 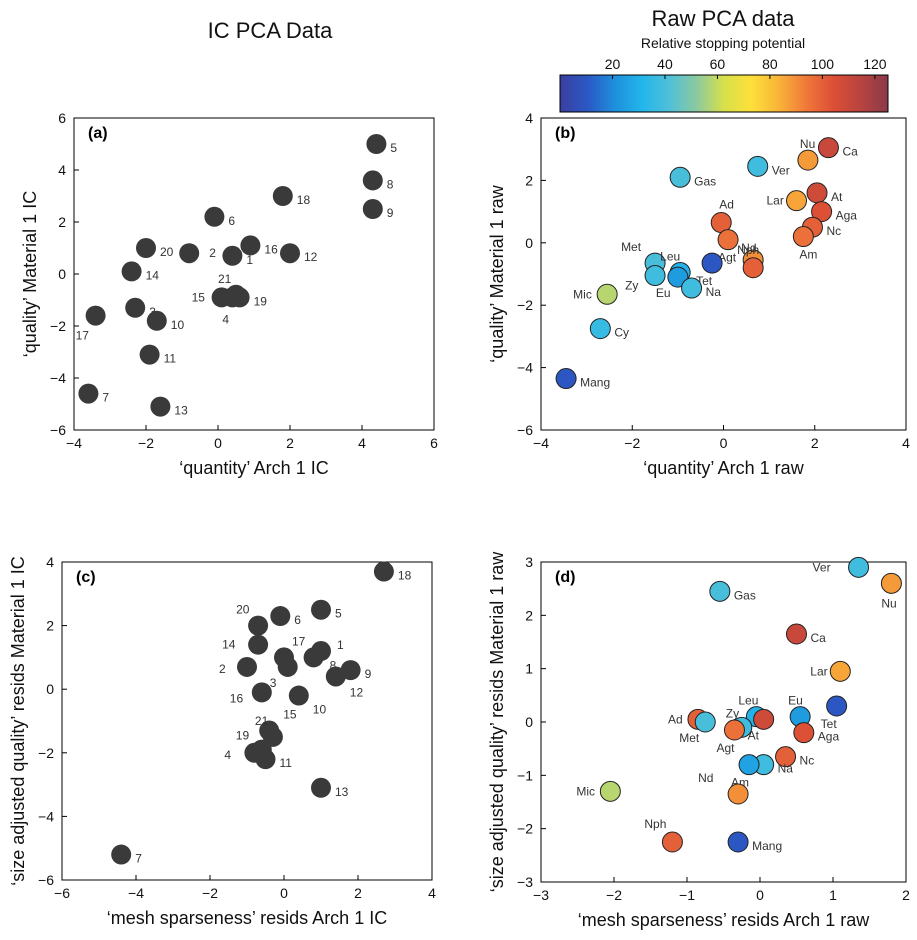 I want to click on x-axis-label: ‘quantity’ Arch 1 raw, so click(x=723, y=468).